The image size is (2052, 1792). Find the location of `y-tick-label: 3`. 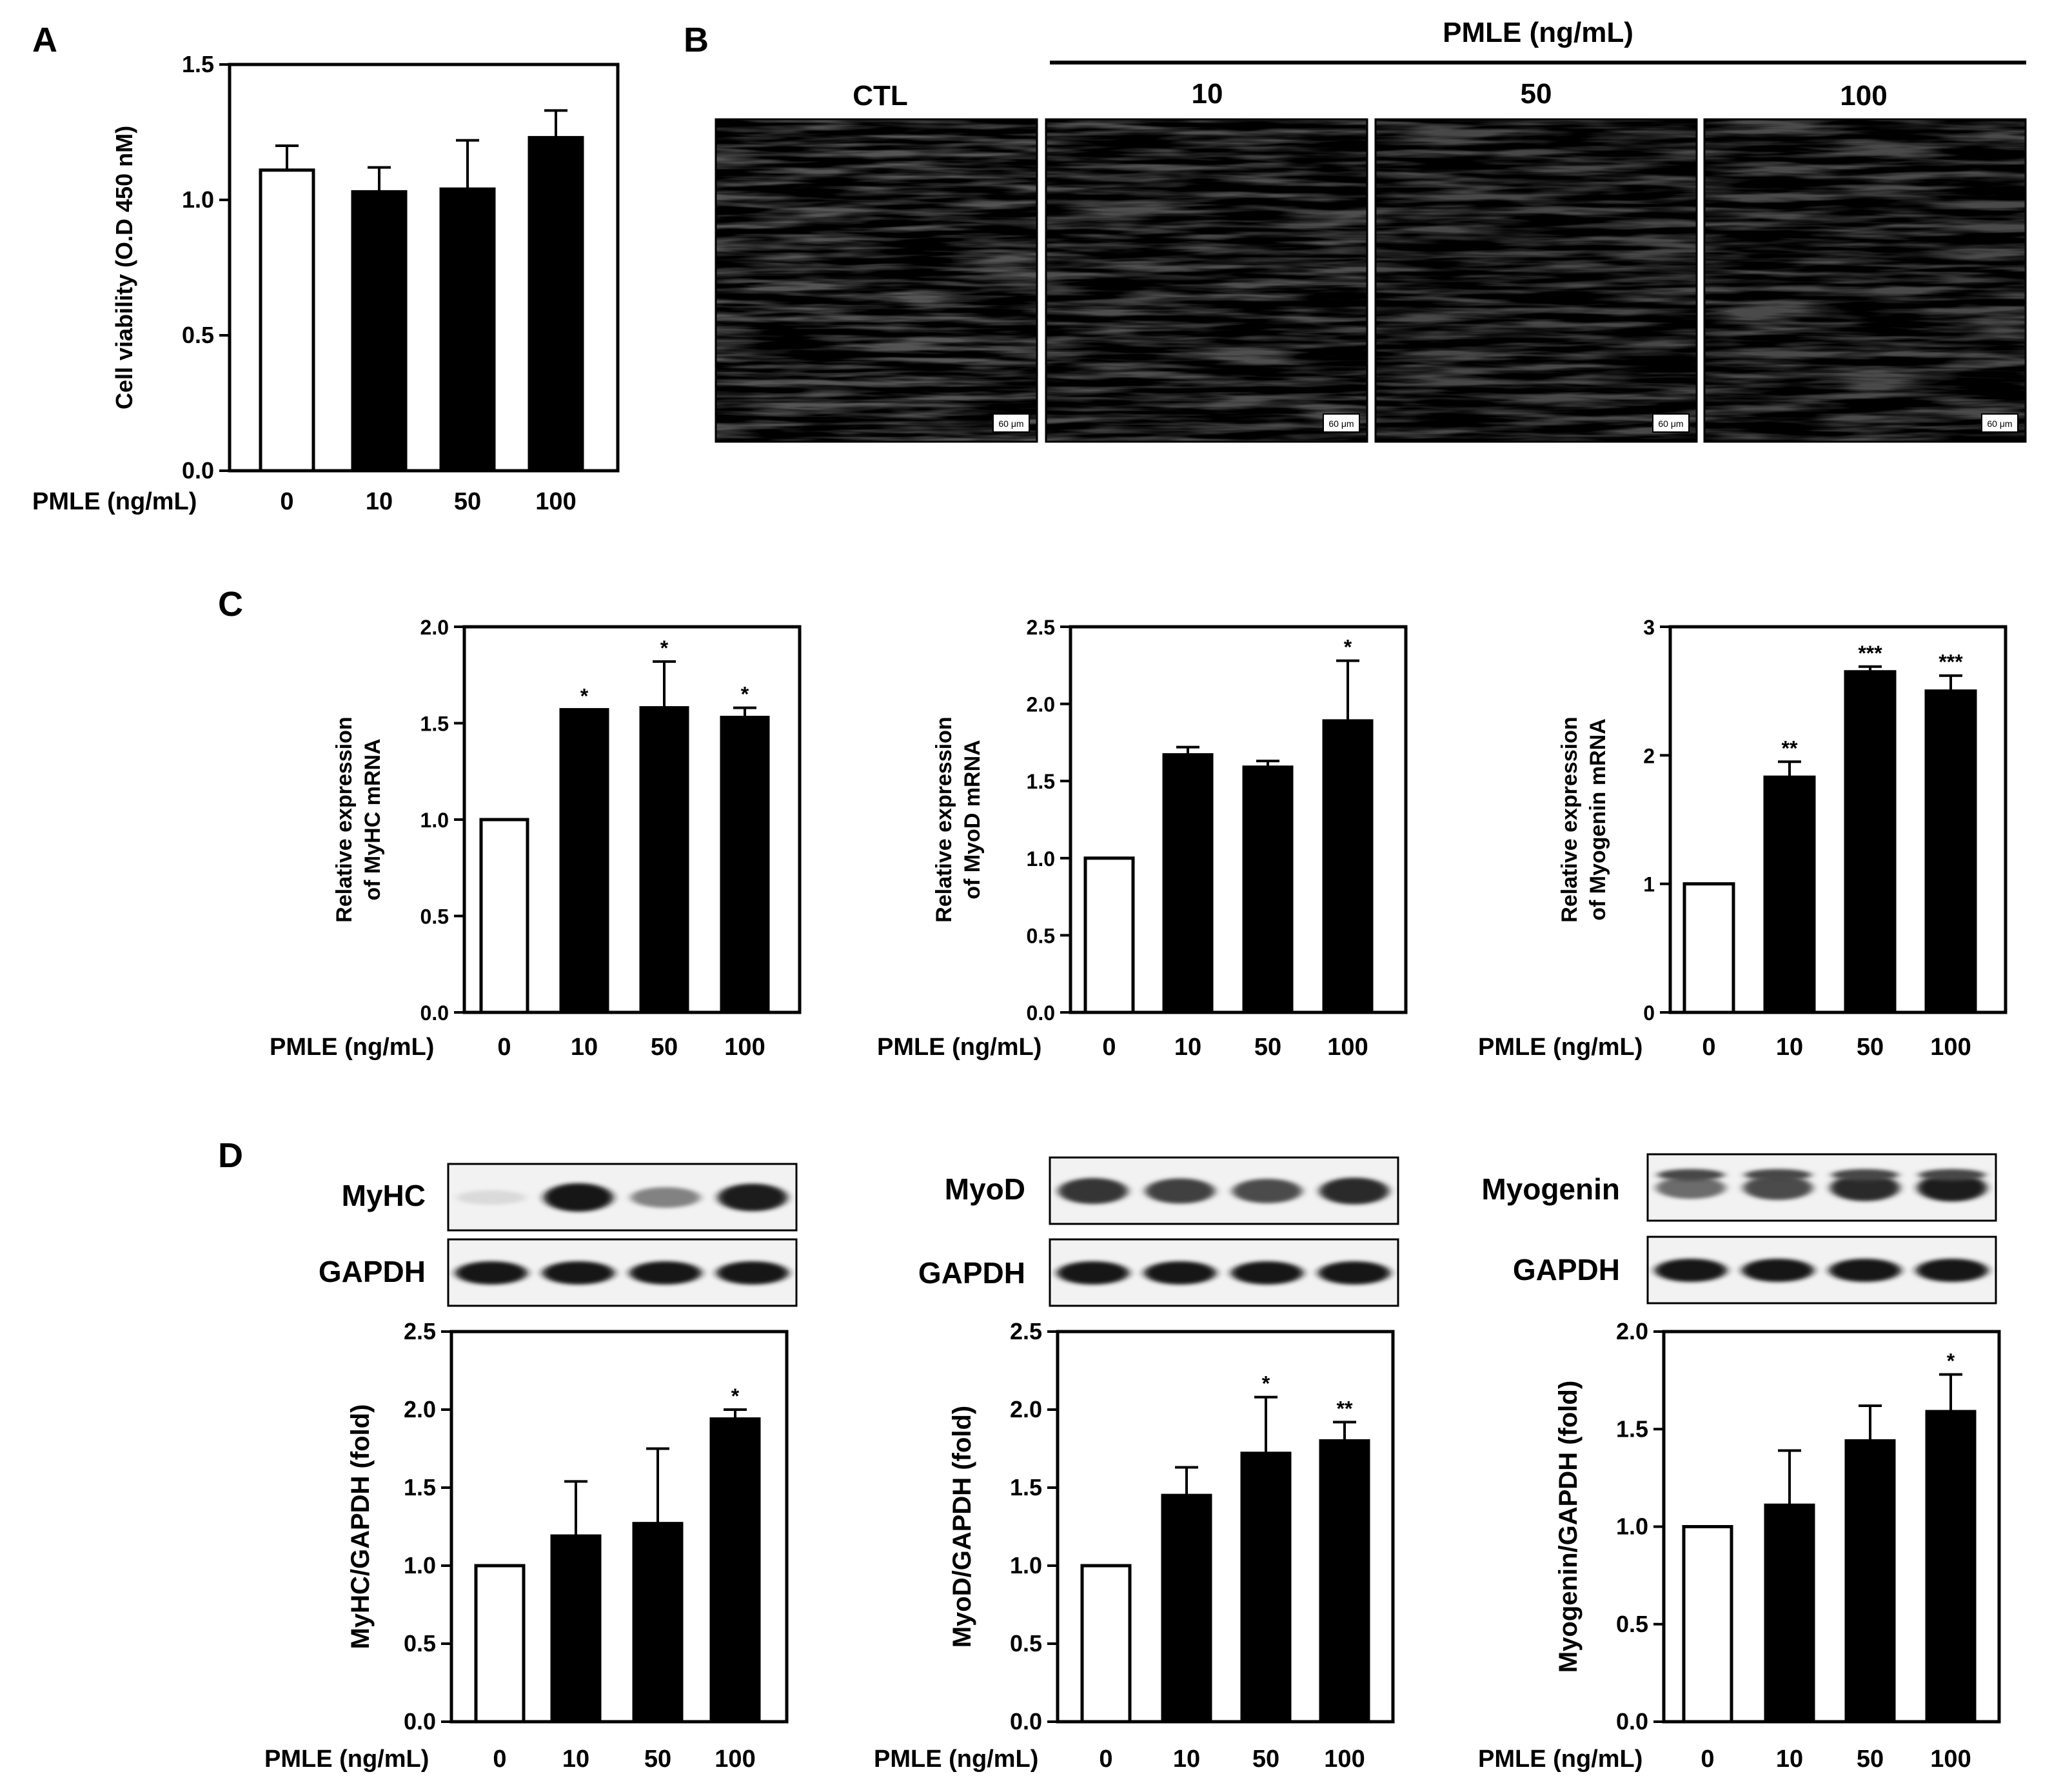

y-tick-label: 3 is located at coordinates (1649, 627).